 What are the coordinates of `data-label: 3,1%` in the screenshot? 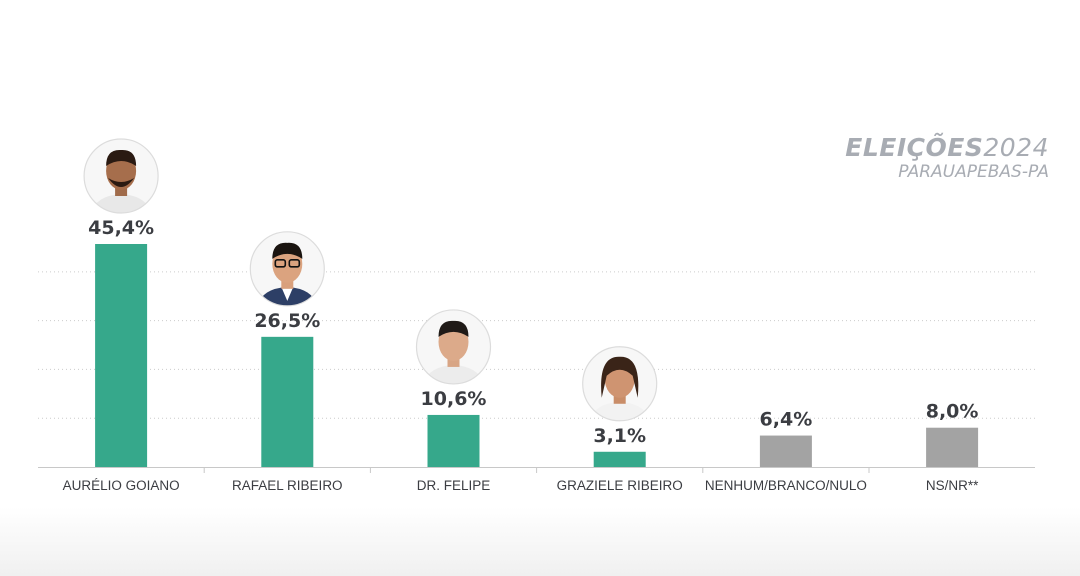 It's located at (619, 436).